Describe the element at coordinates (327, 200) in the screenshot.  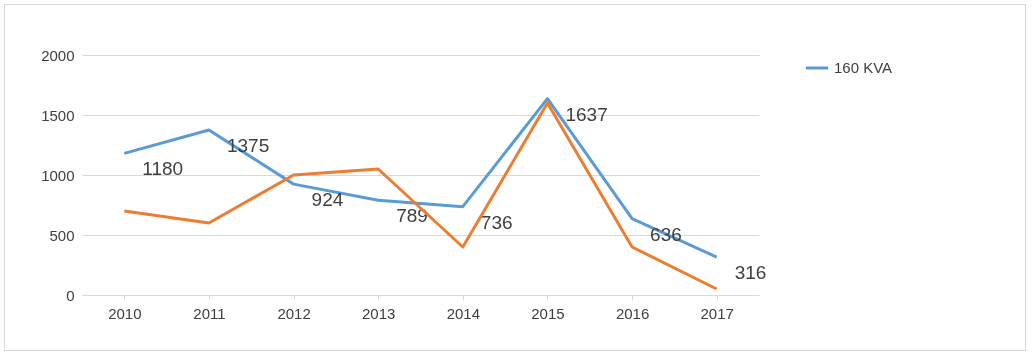
I see `data-label: 924` at that location.